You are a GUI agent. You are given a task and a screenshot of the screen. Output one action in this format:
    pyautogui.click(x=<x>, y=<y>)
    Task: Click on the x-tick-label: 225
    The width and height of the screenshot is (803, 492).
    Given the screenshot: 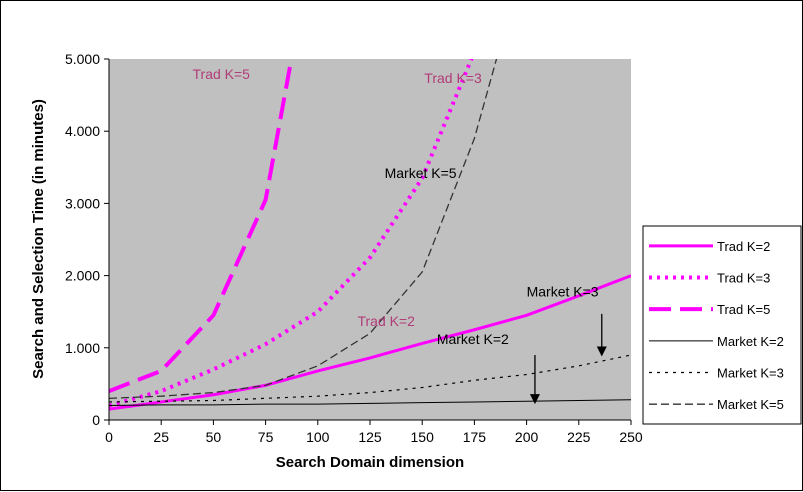 What is the action you would take?
    pyautogui.click(x=579, y=437)
    